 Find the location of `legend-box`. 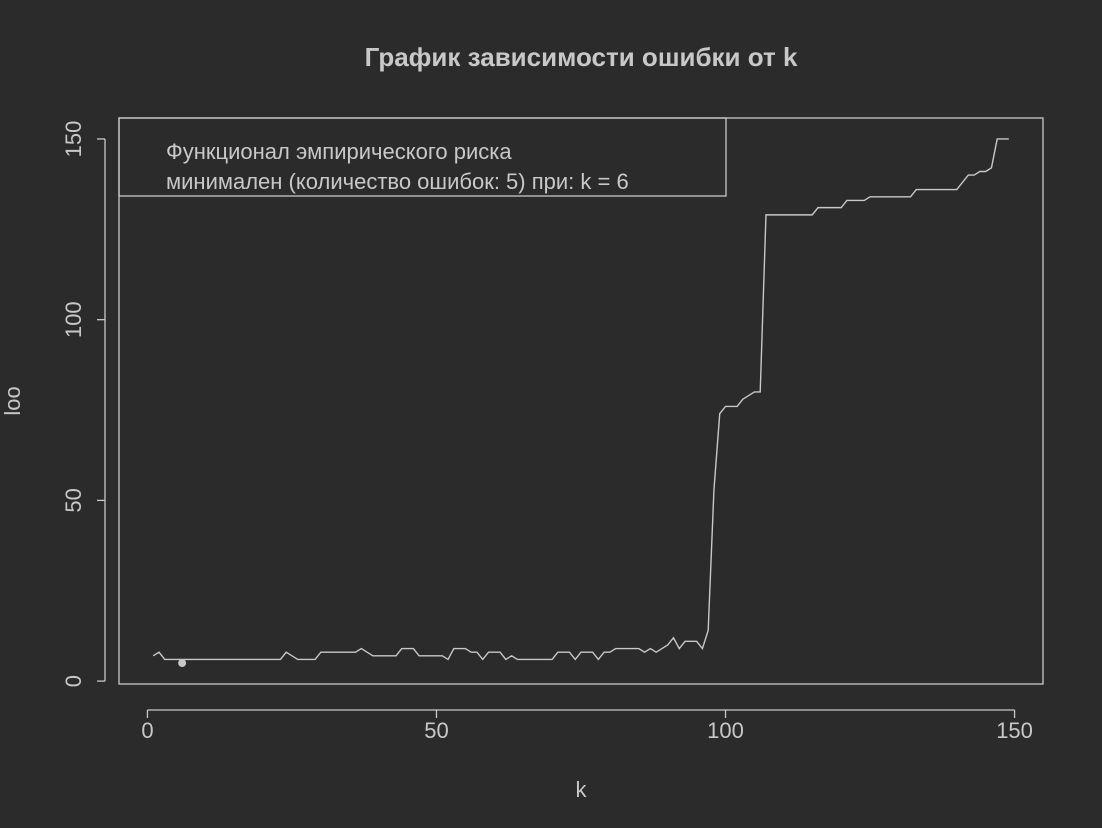

legend-box is located at coordinates (422, 157).